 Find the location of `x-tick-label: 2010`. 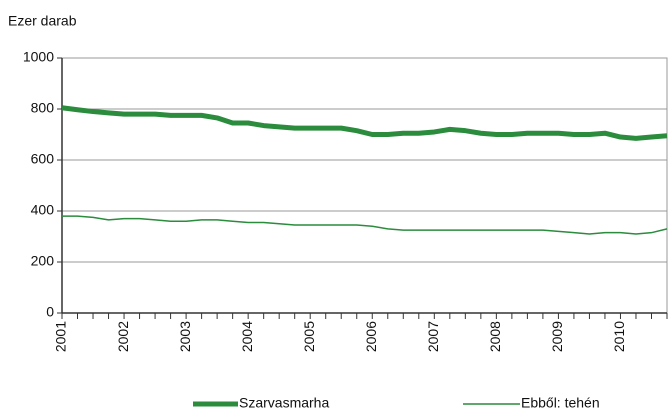

x-tick-label: 2010 is located at coordinates (619, 336).